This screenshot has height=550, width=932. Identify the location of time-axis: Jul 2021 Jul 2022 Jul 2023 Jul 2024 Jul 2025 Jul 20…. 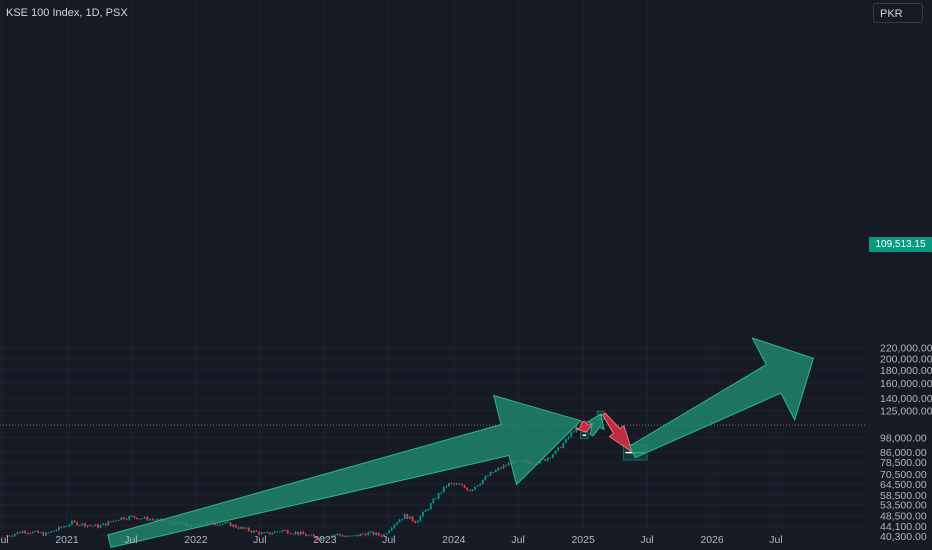
(391, 540).